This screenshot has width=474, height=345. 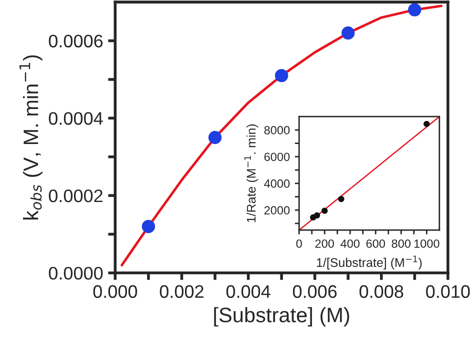 I want to click on x-axis-title: [Substrate] (M), so click(x=282, y=317).